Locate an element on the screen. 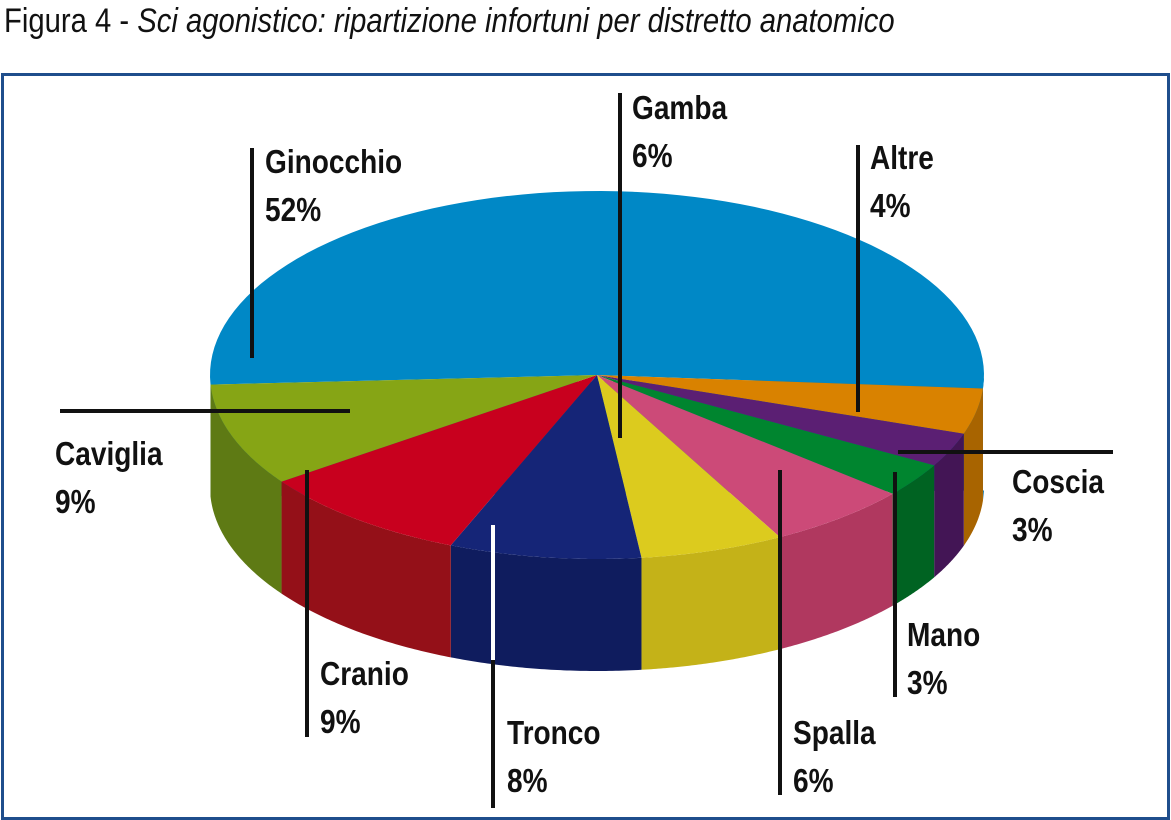 This screenshot has height=820, width=1171. label-spalla: Spalla 6% is located at coordinates (834, 757).